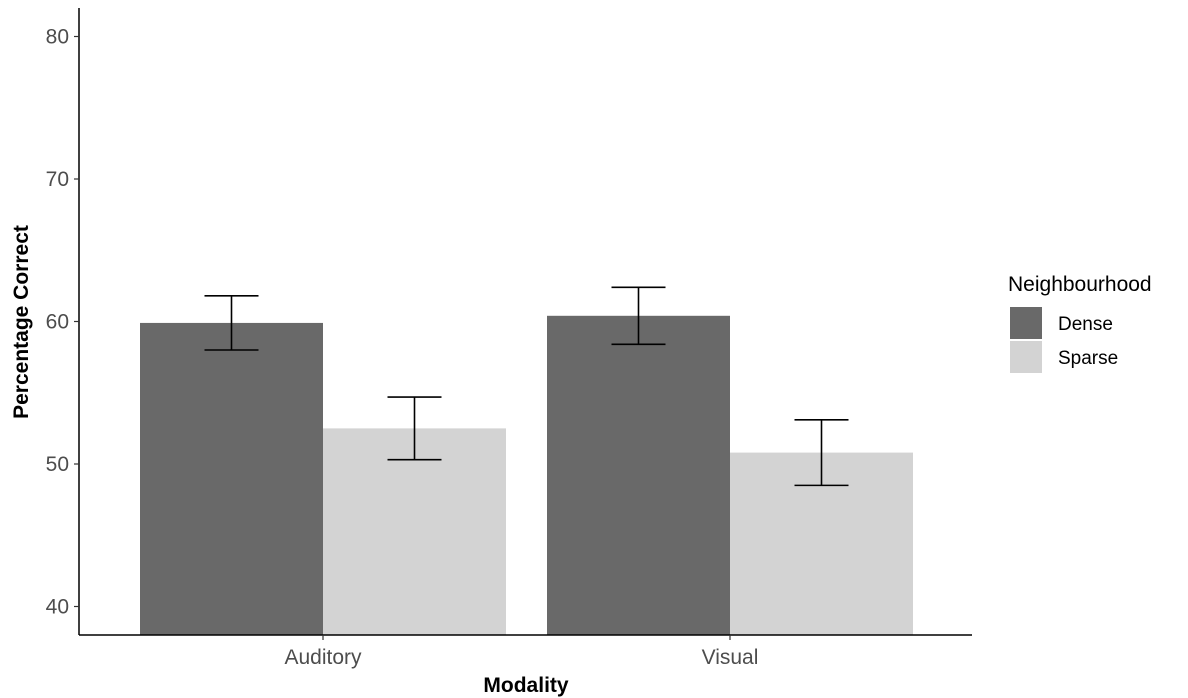 This screenshot has height=698, width=1188. I want to click on bar-dense-auditory, so click(231, 478).